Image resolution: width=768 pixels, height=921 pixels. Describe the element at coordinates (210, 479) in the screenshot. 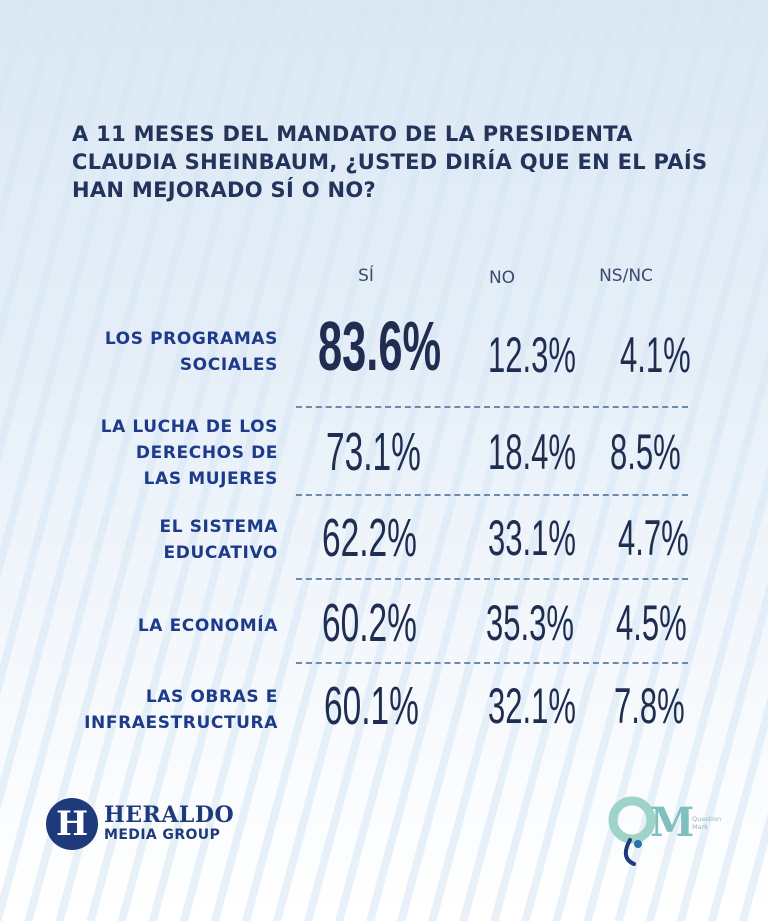

I see `row-label-line: LAS MUJERES` at that location.